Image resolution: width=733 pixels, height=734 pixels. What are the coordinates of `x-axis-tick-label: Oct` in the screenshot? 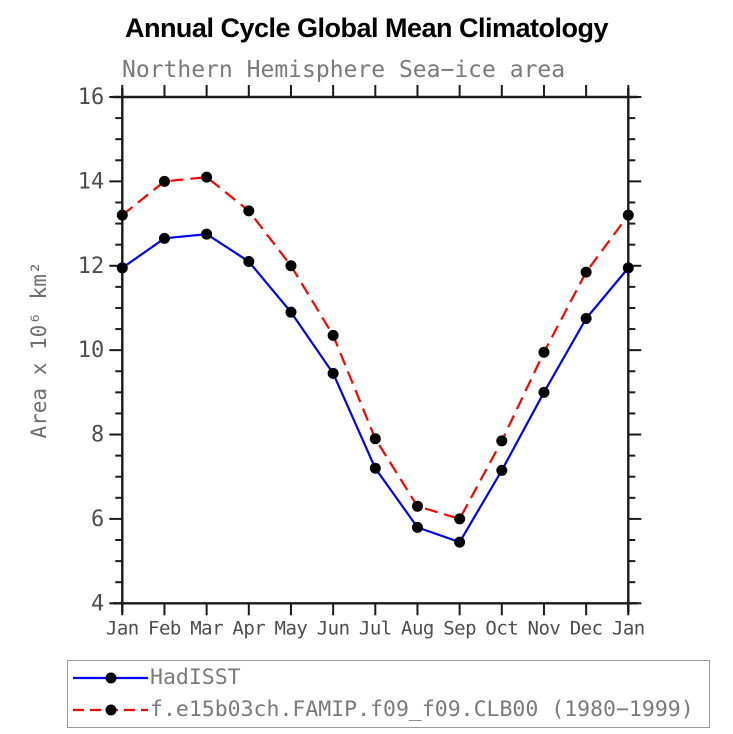 It's located at (501, 628).